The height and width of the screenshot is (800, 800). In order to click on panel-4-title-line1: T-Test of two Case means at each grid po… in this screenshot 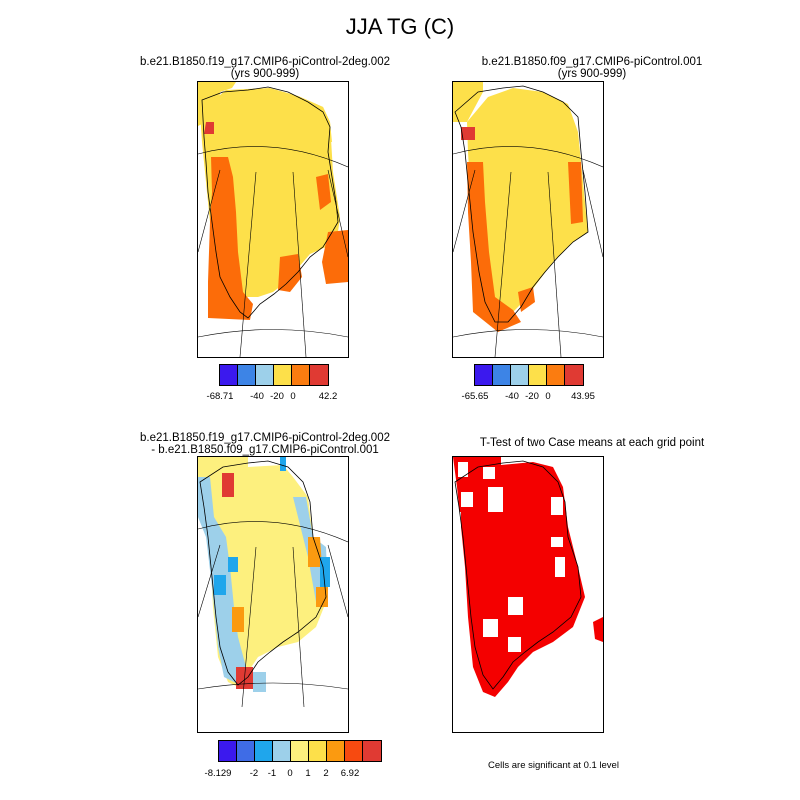, I will do `click(592, 443)`.